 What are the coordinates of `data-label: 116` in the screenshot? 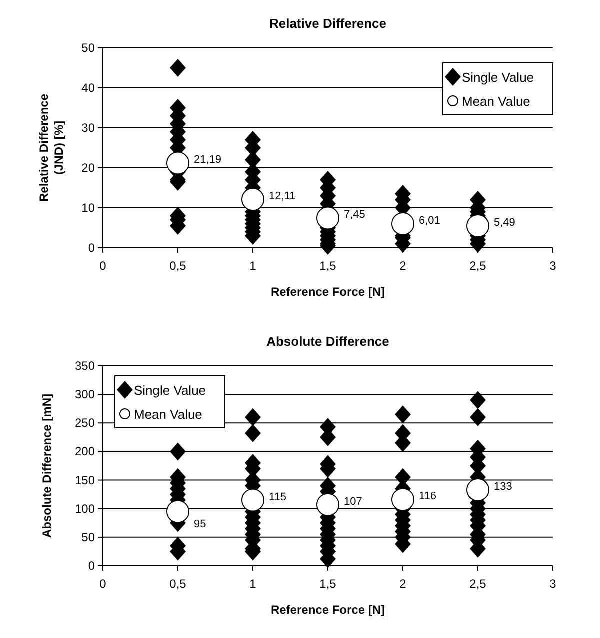 It's located at (428, 496).